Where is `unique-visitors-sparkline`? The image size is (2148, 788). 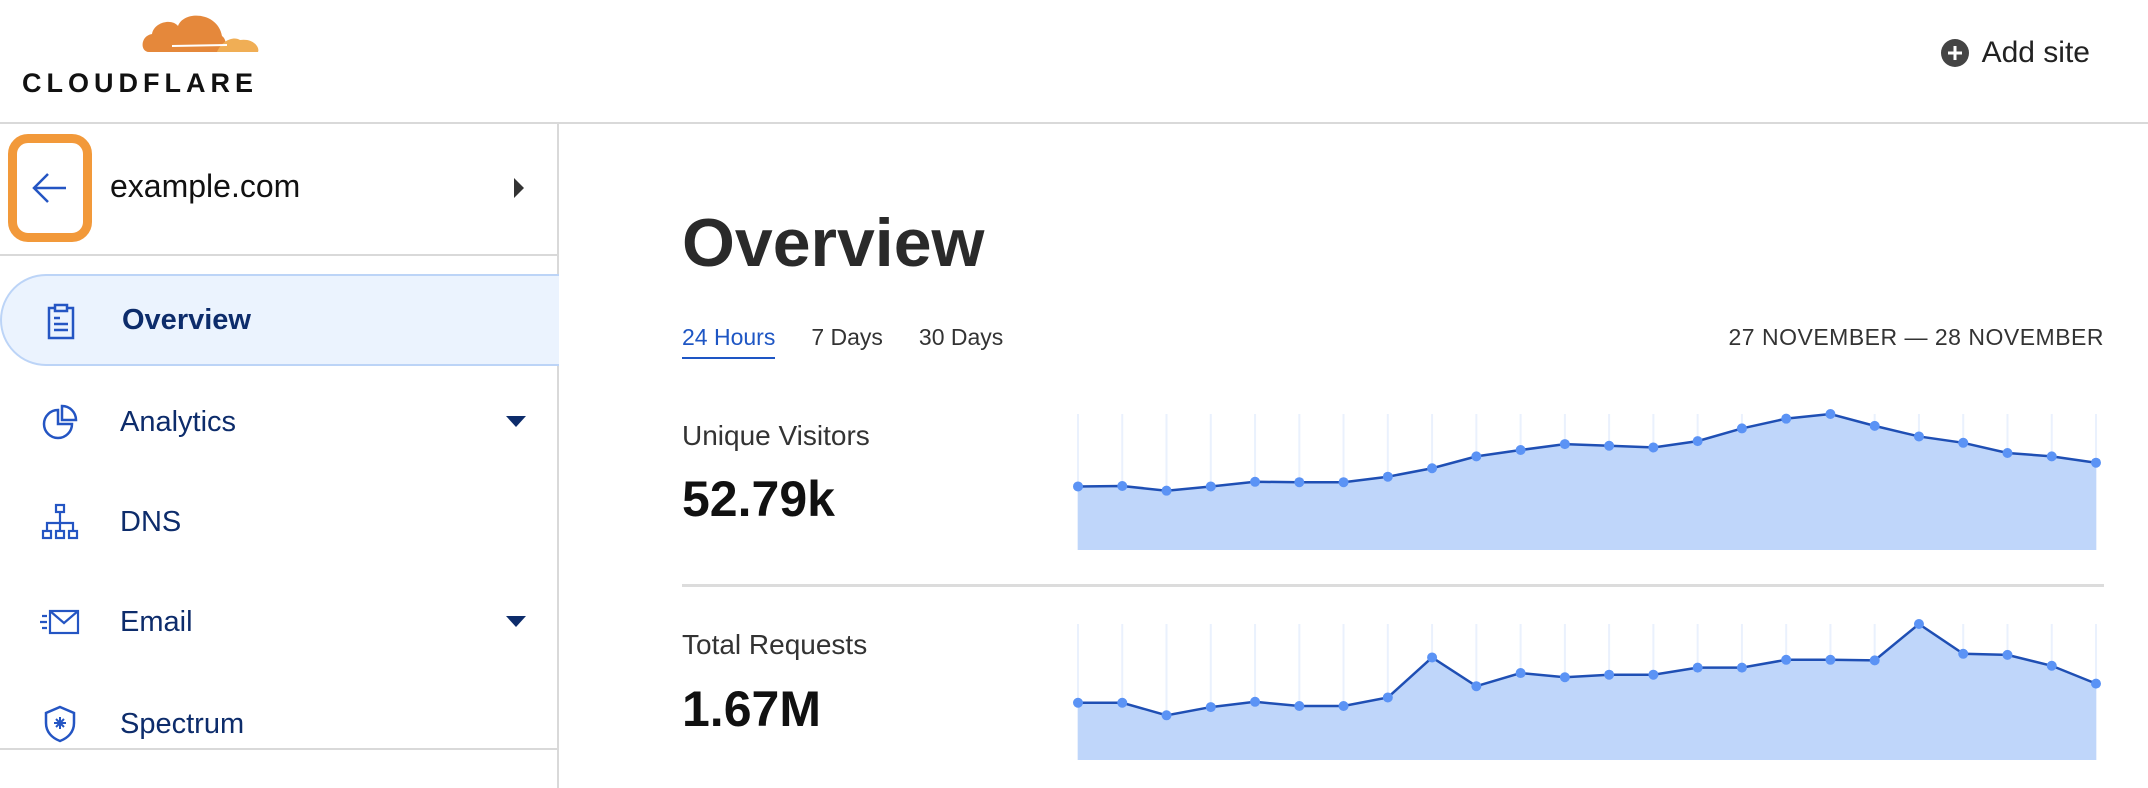 unique-visitors-sparkline is located at coordinates (1587, 479).